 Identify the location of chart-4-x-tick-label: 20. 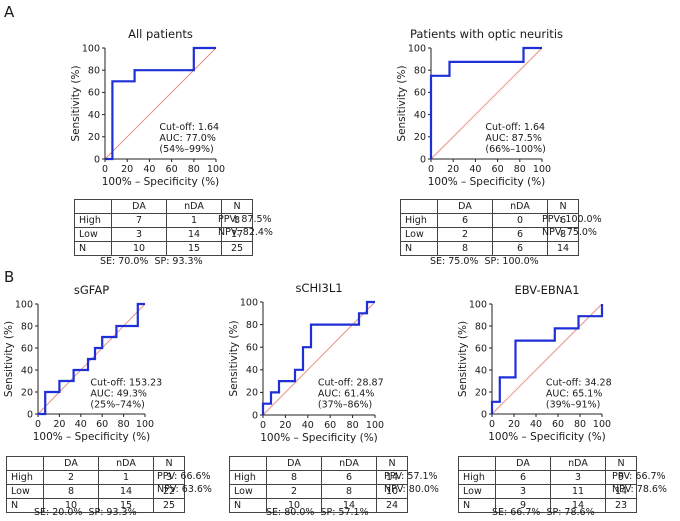
(285, 425).